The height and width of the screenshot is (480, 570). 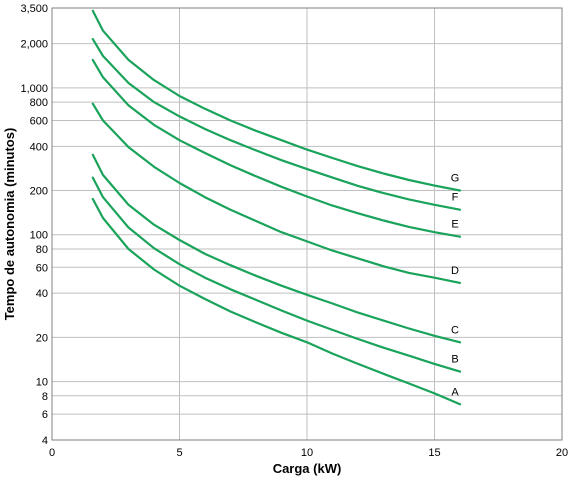 What do you see at coordinates (9, 224) in the screenshot?
I see `y-axis-title: Tempo de autonomia (minutos)` at bounding box center [9, 224].